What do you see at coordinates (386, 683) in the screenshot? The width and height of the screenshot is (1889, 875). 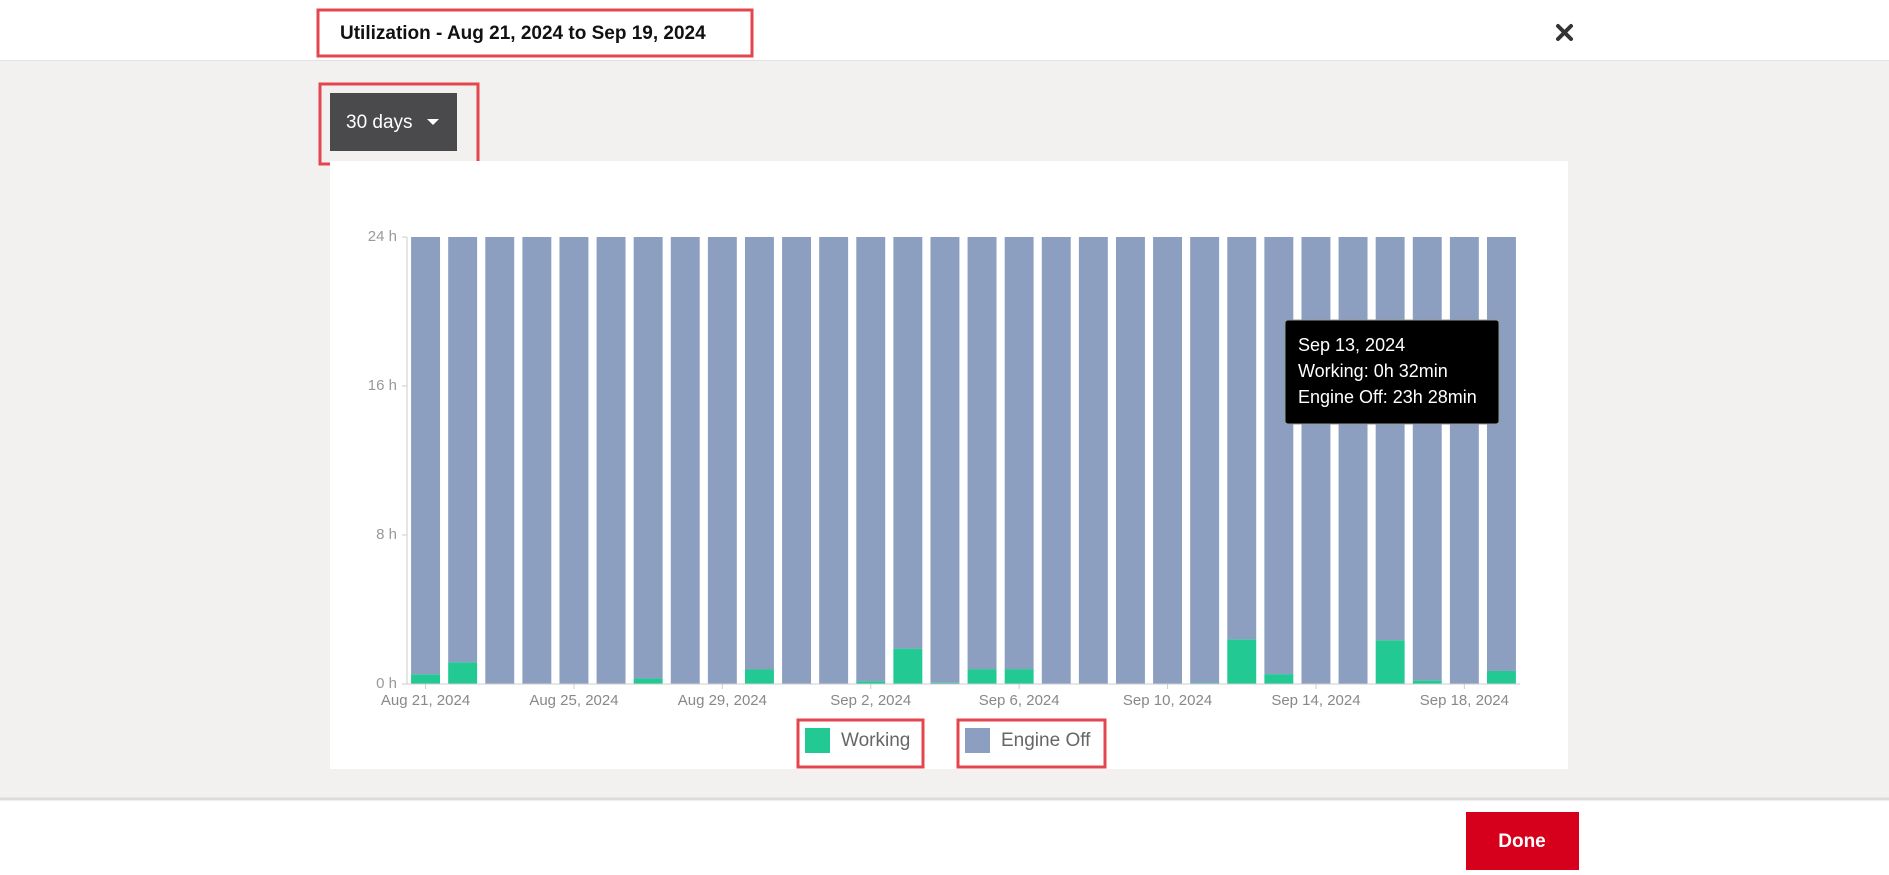 I see `y-tick-label: 0 h` at bounding box center [386, 683].